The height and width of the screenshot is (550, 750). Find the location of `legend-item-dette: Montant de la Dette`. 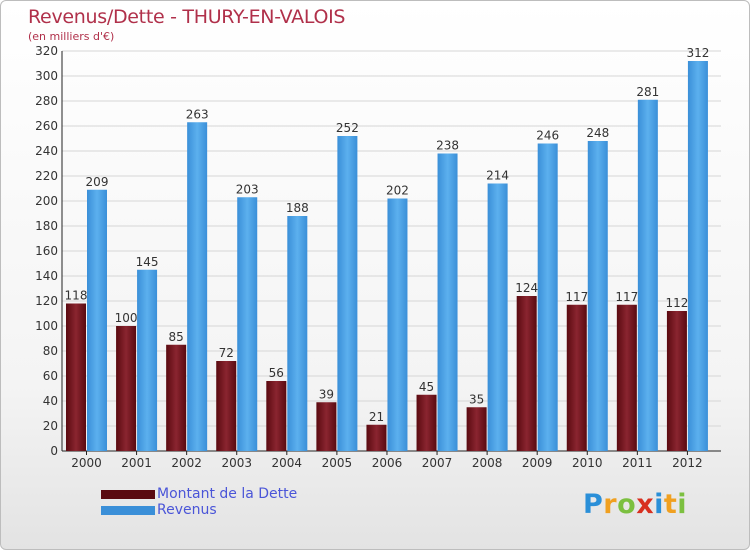

legend-item-dette: Montant de la Dette is located at coordinates (199, 494).